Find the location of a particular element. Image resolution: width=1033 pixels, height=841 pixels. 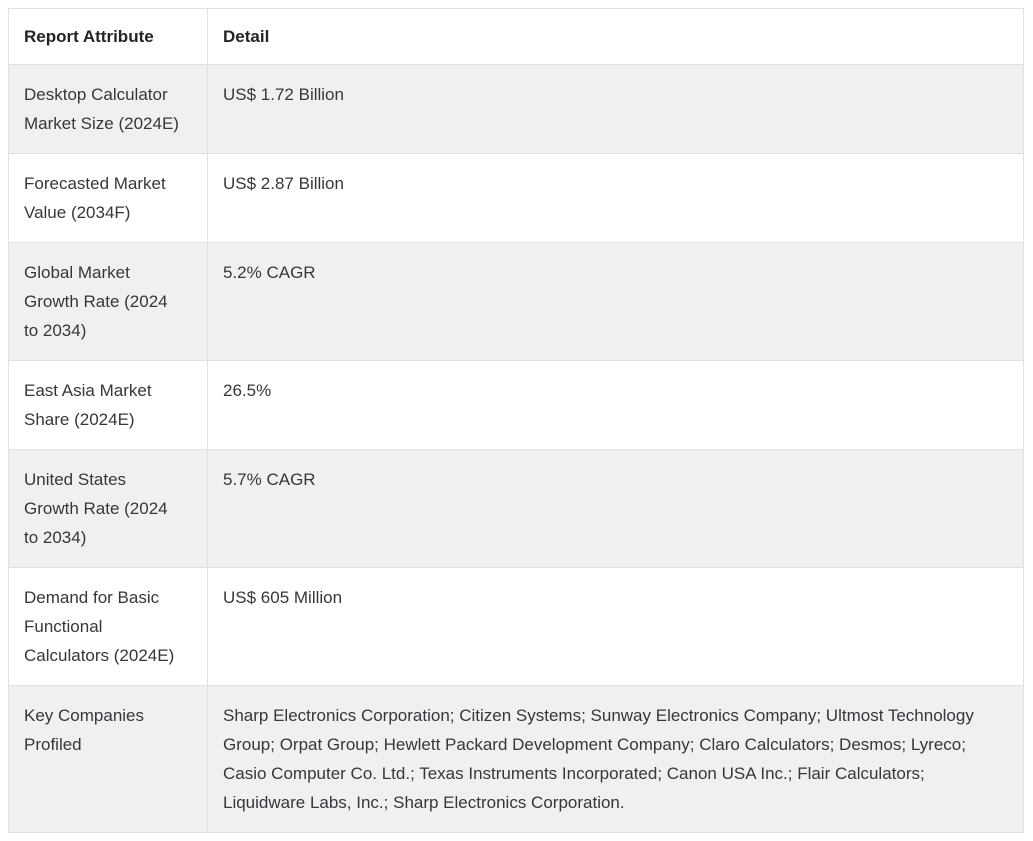

detail-cell: 5.7% CAGR is located at coordinates (615, 508).